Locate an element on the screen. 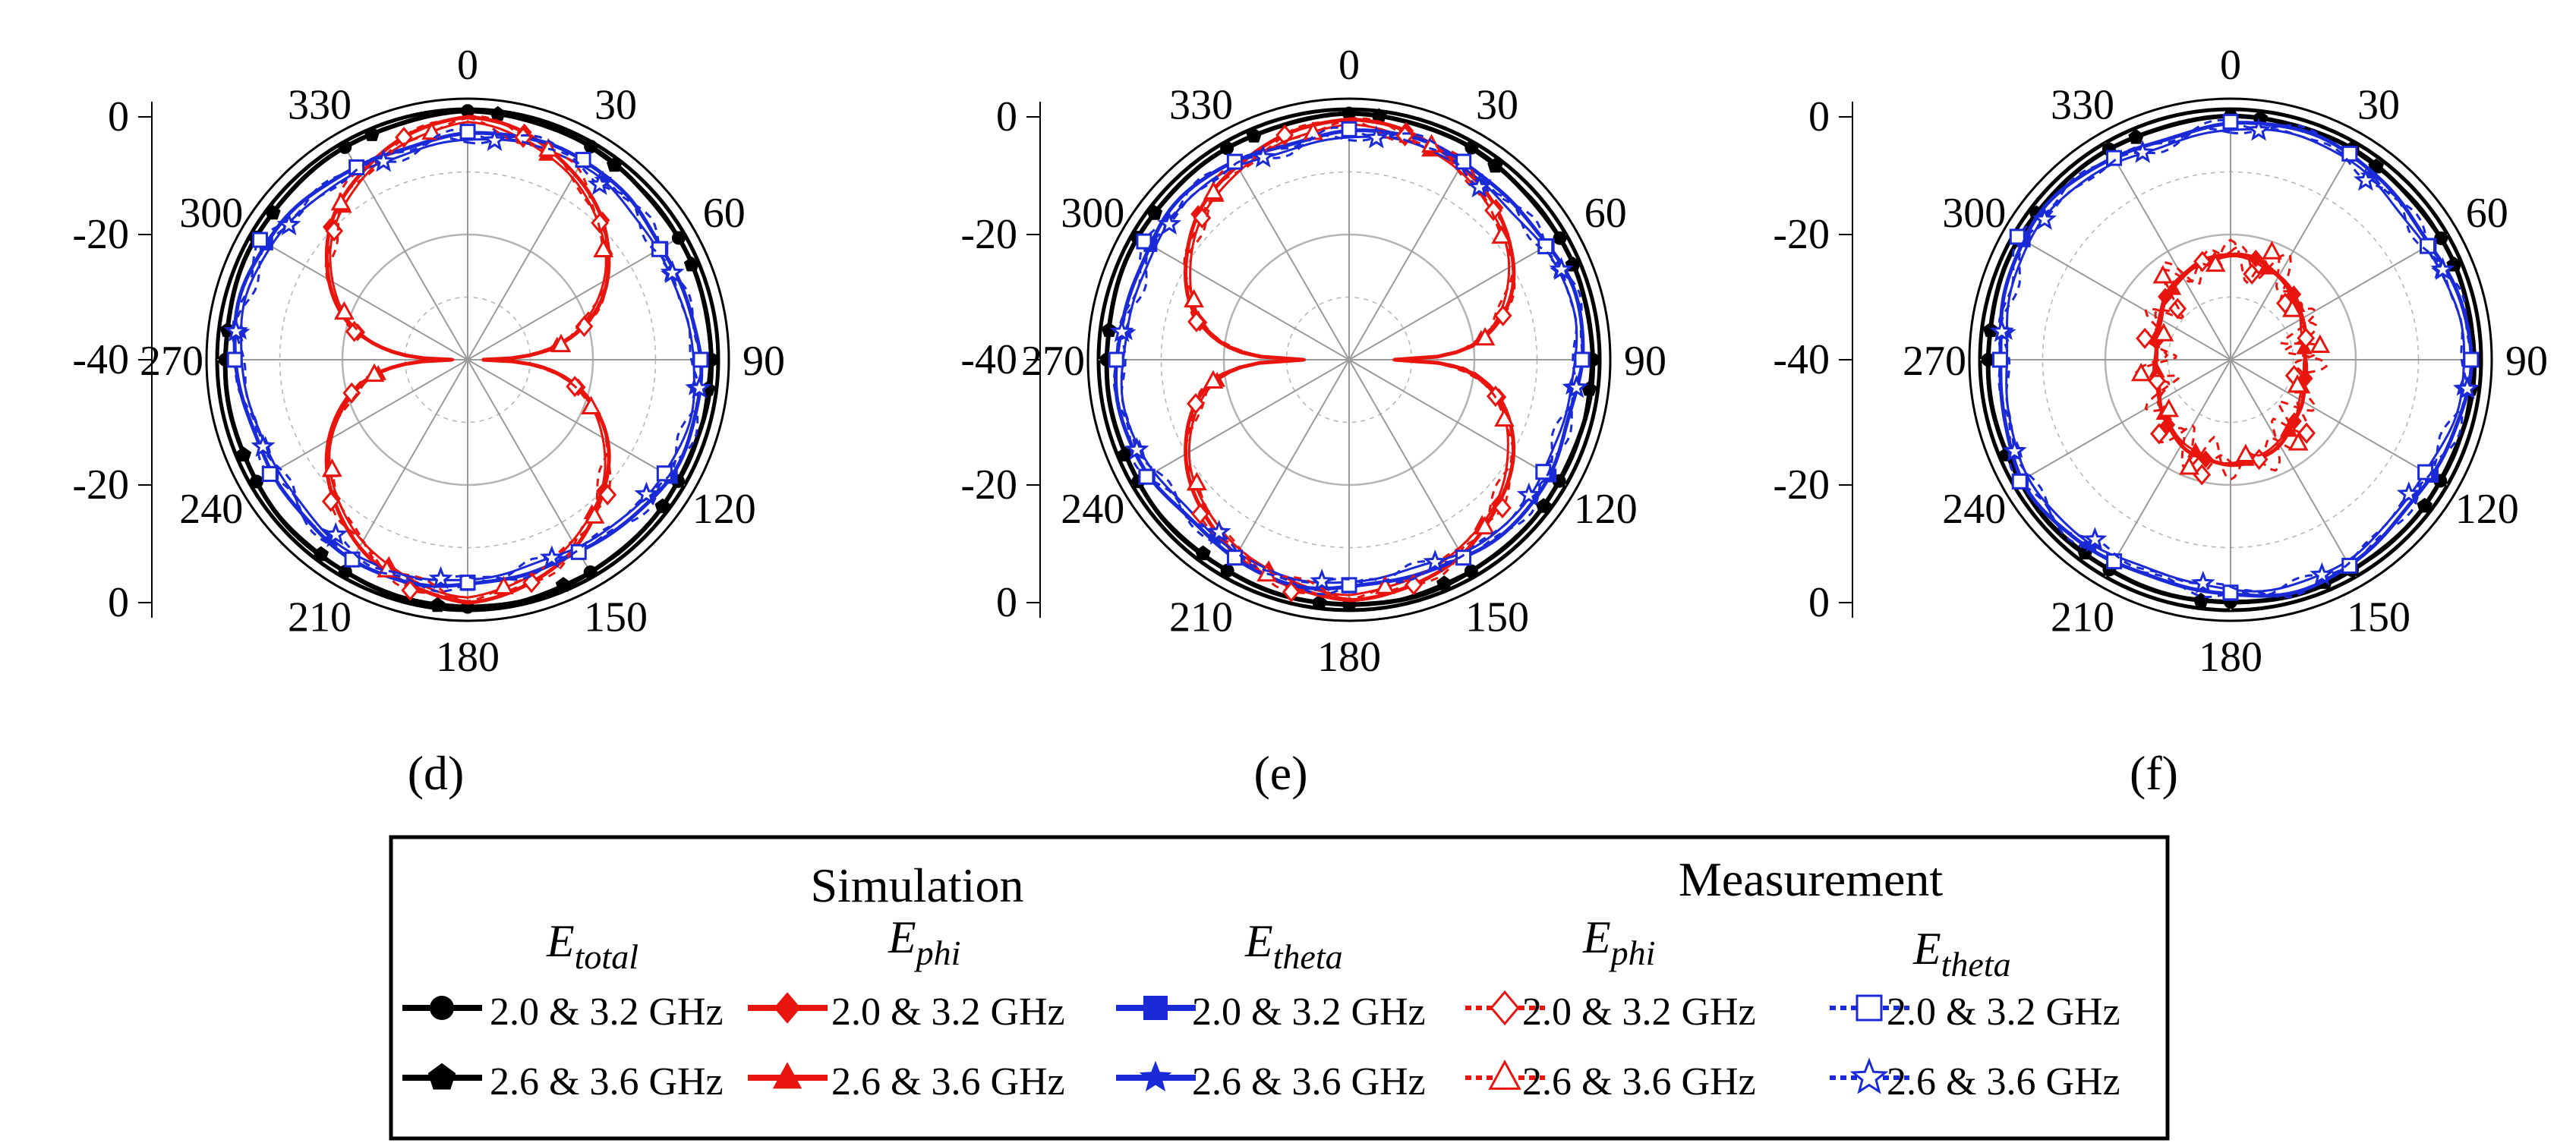  angle-tick-label: 120 is located at coordinates (724, 509).